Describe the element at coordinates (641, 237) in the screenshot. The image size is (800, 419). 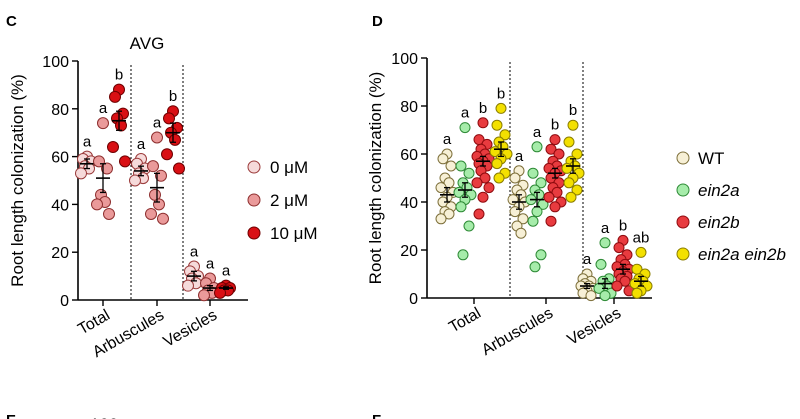
I see `significance-letter: ab` at that location.